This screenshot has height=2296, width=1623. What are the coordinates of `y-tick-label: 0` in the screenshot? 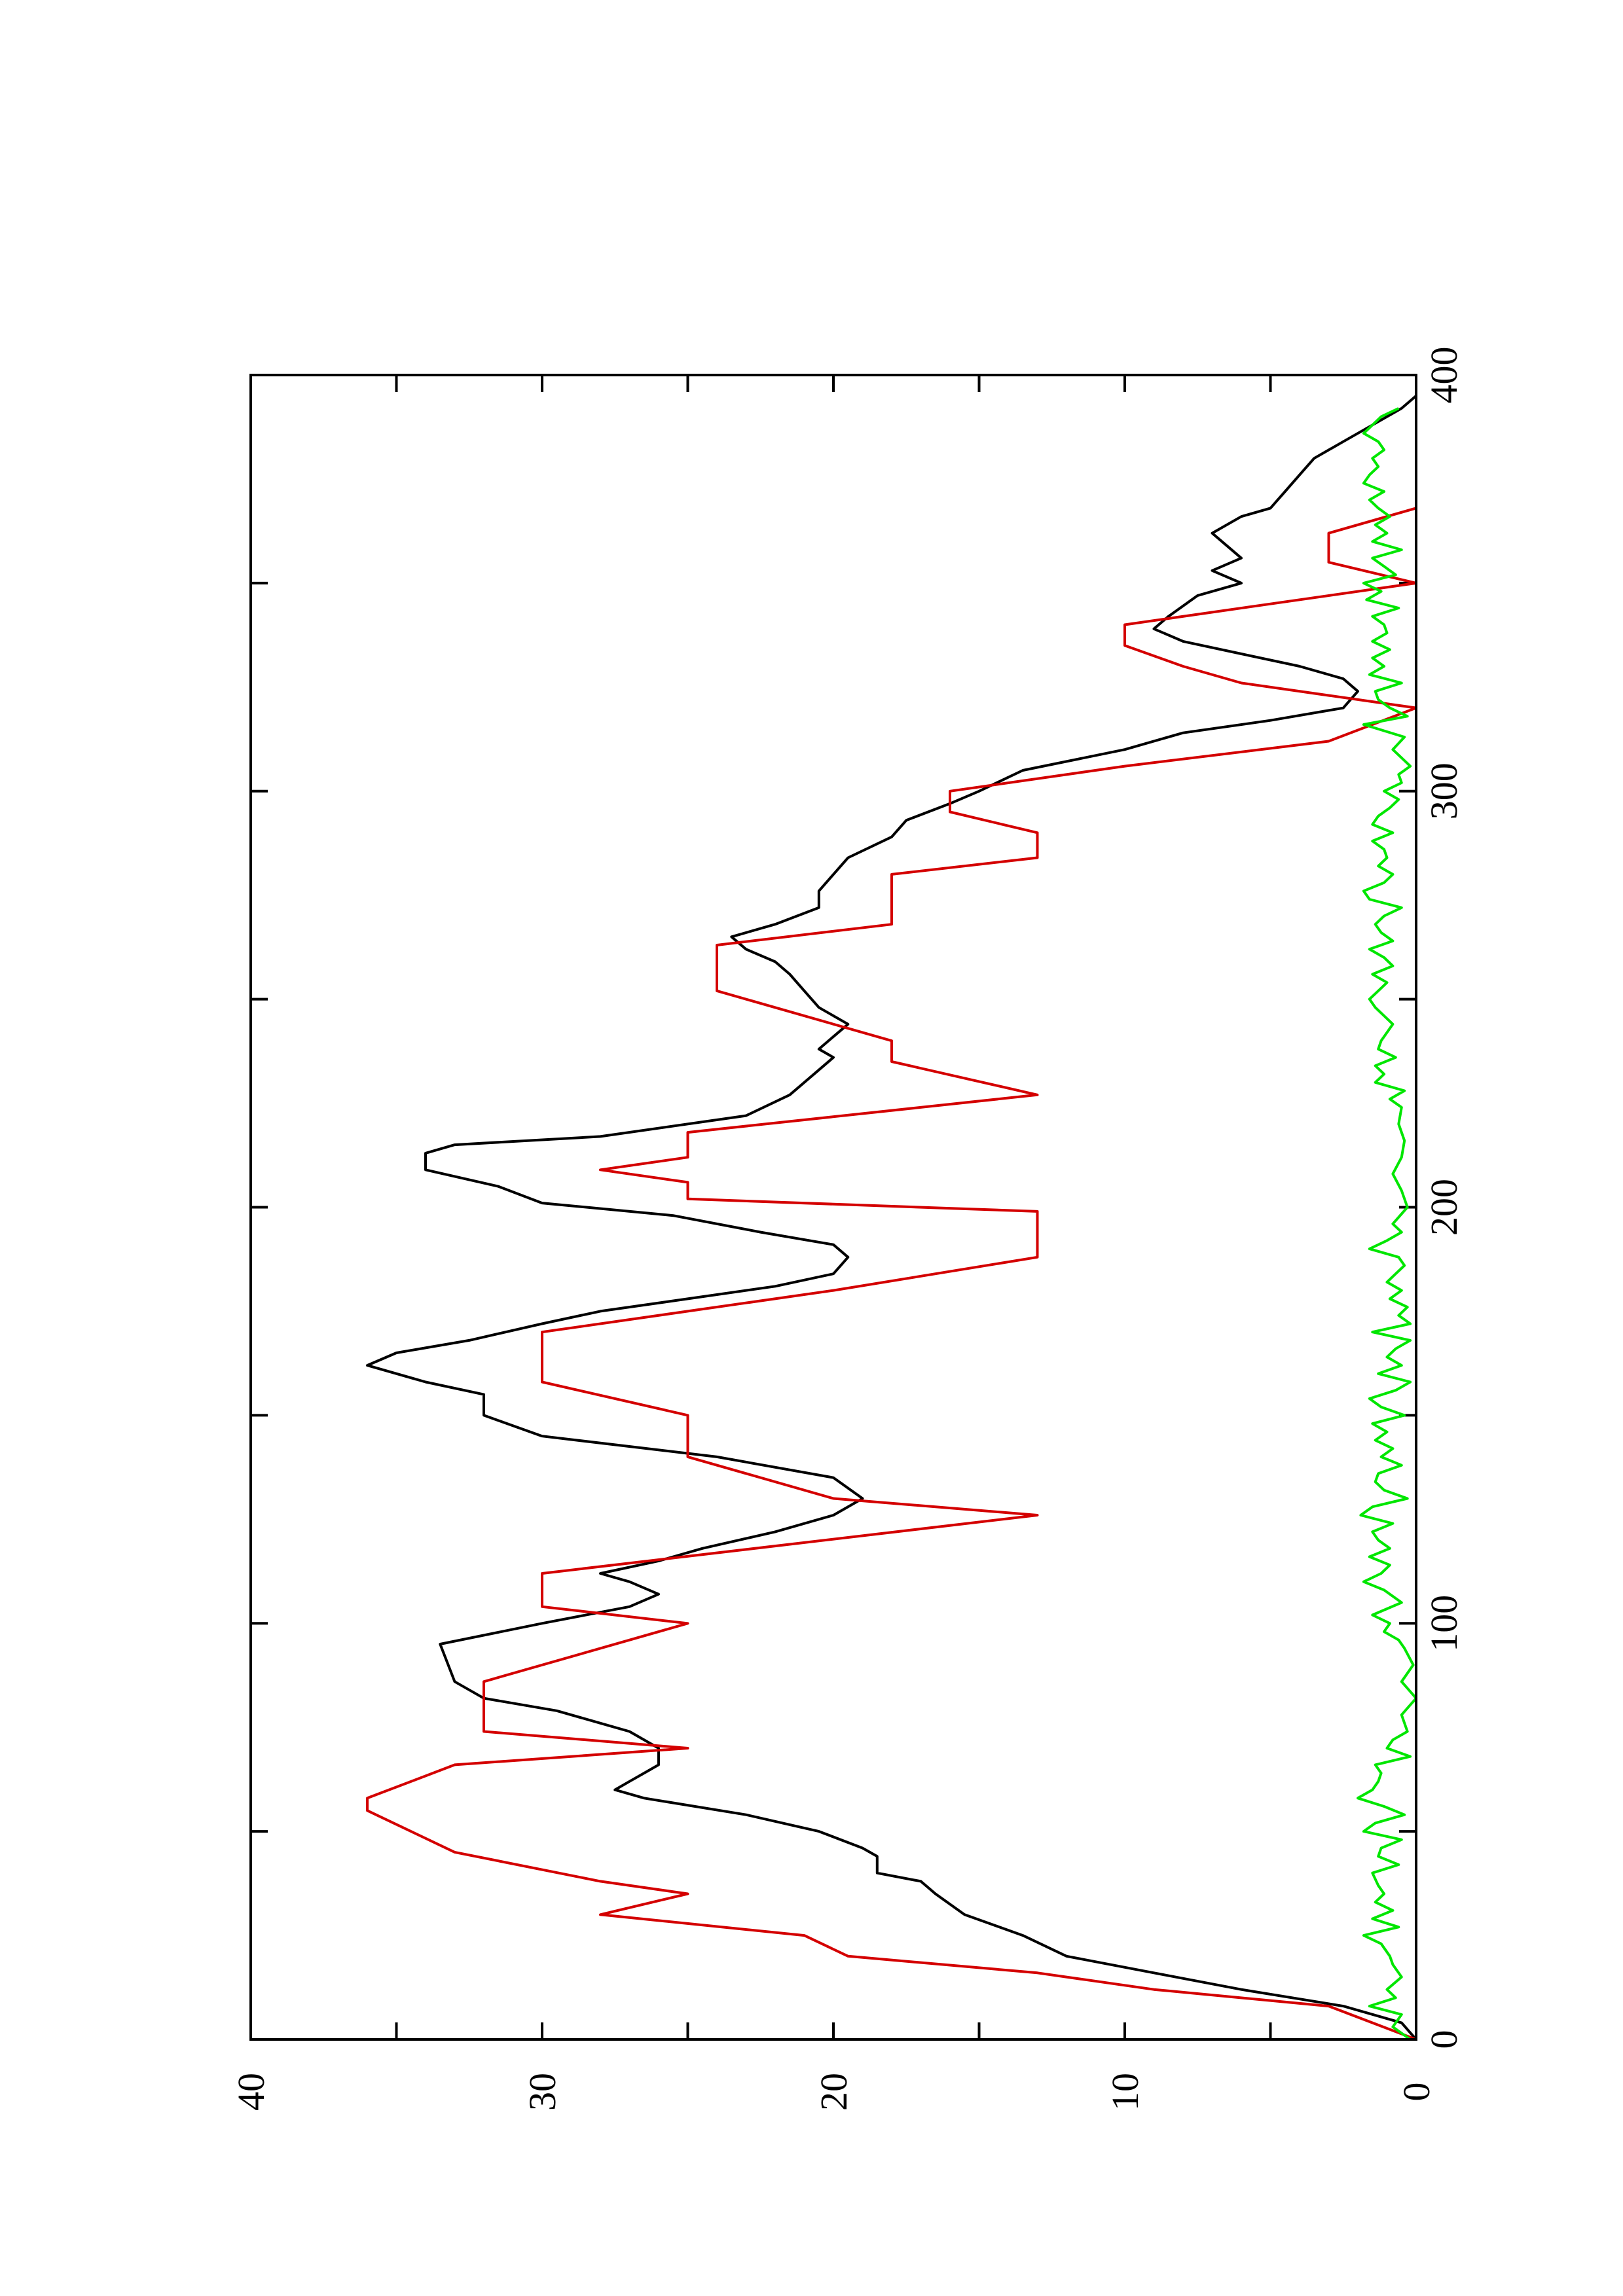 It's located at (1416, 2092).